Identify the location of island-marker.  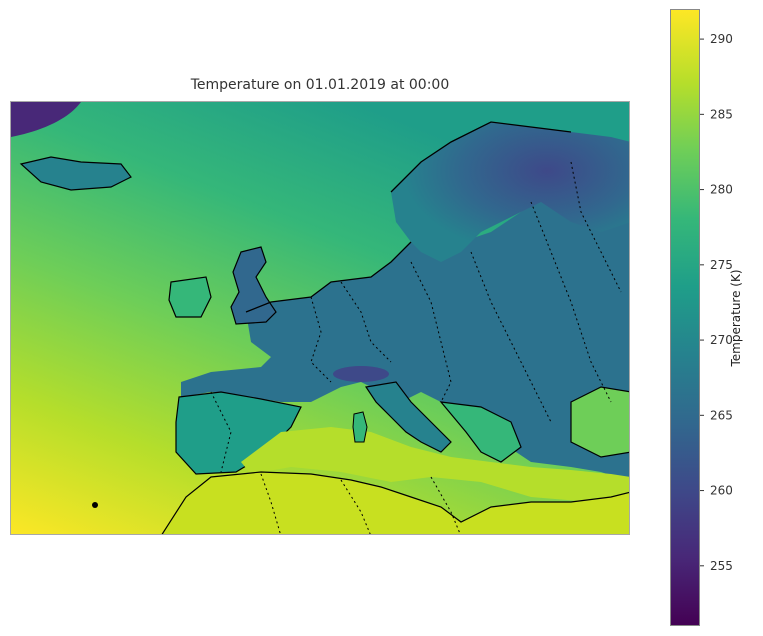
(95, 505).